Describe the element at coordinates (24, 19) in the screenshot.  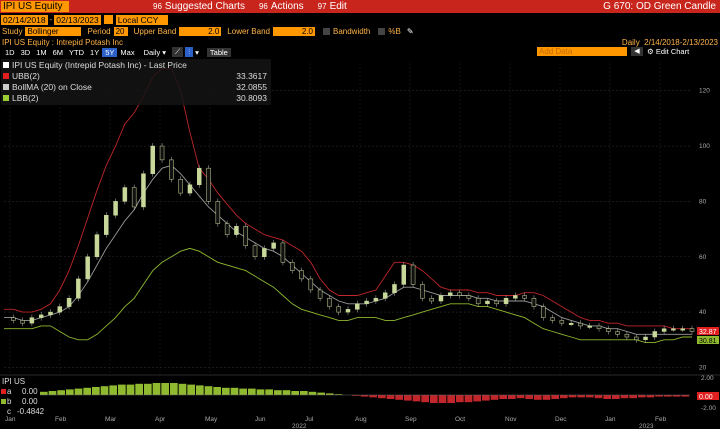
I see `start-date-field: 02/14/2018` at that location.